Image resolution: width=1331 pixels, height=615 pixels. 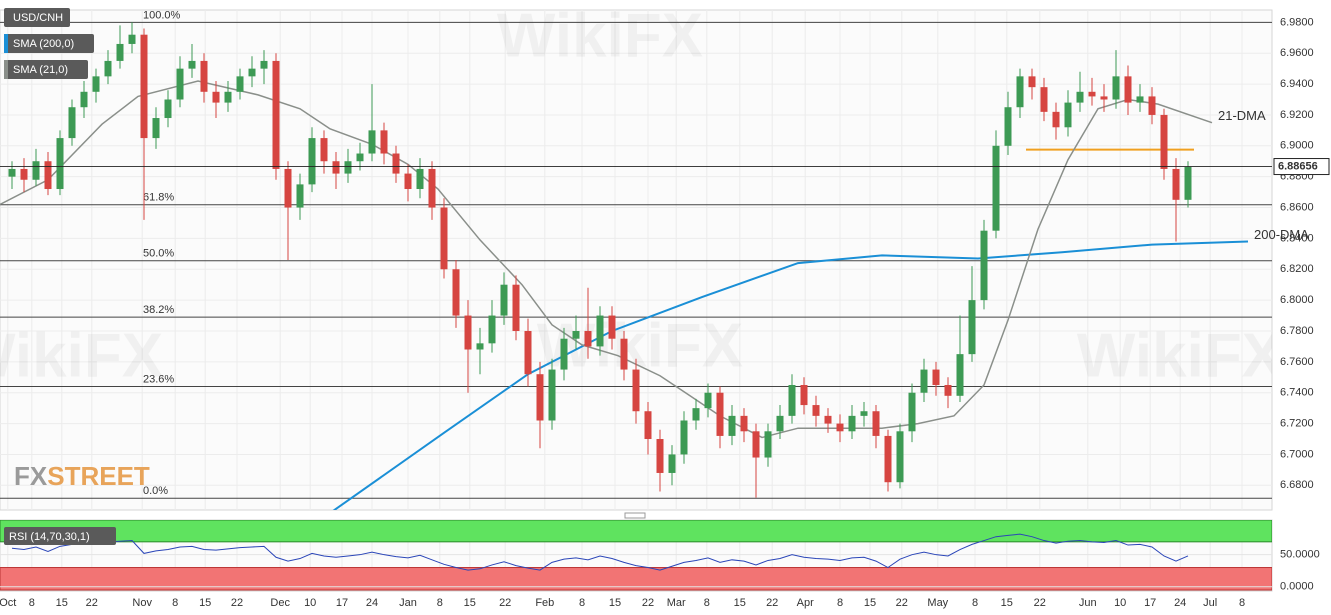 What do you see at coordinates (805, 603) in the screenshot?
I see `x-tick-label: Apr` at bounding box center [805, 603].